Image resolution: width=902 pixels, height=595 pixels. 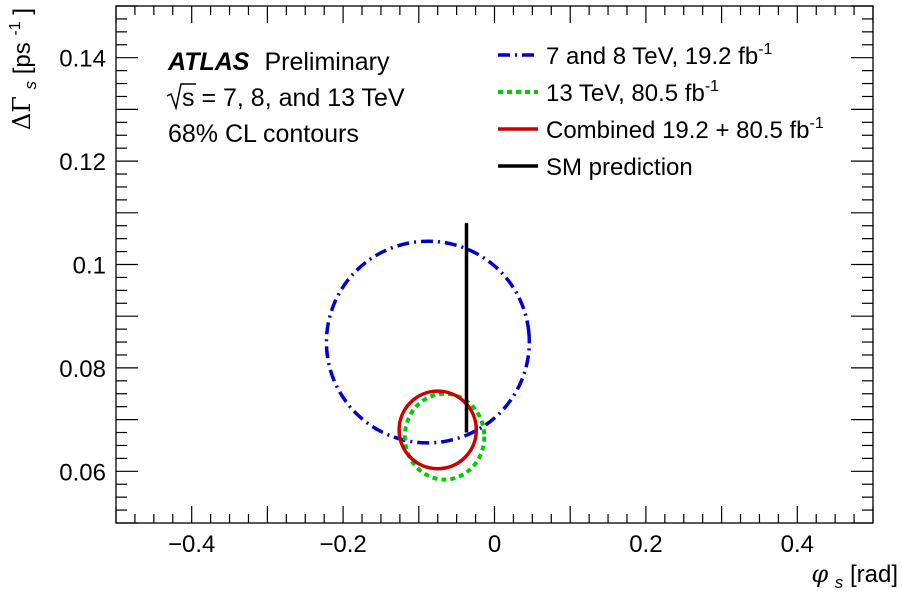 I want to click on y-tick-label: 0.12, so click(x=82, y=162).